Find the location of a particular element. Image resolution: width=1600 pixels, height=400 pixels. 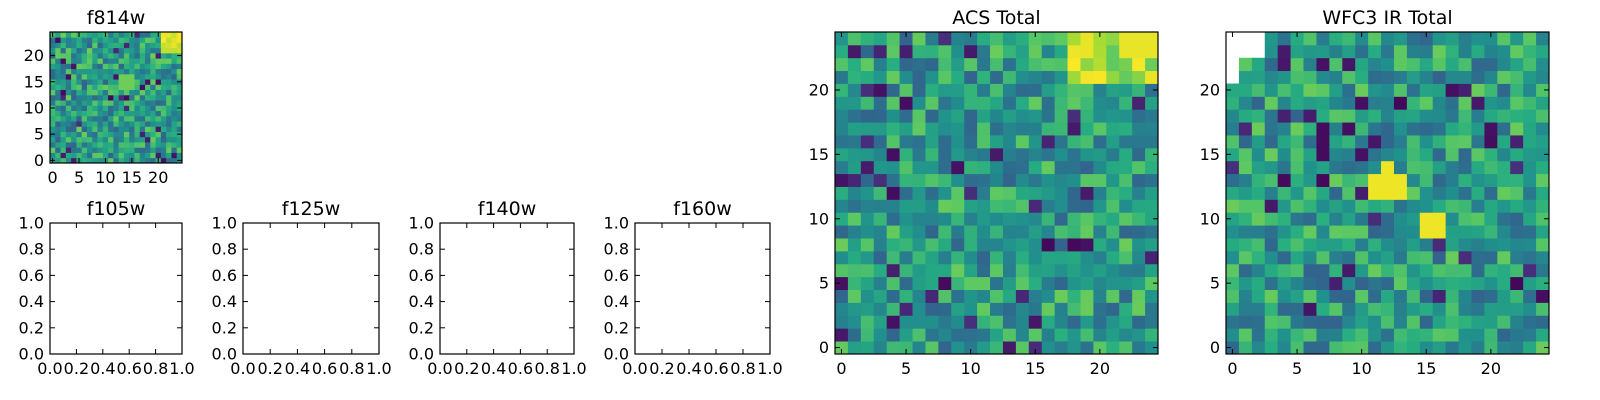

y-tick-label: 0.0 is located at coordinates (616, 354).